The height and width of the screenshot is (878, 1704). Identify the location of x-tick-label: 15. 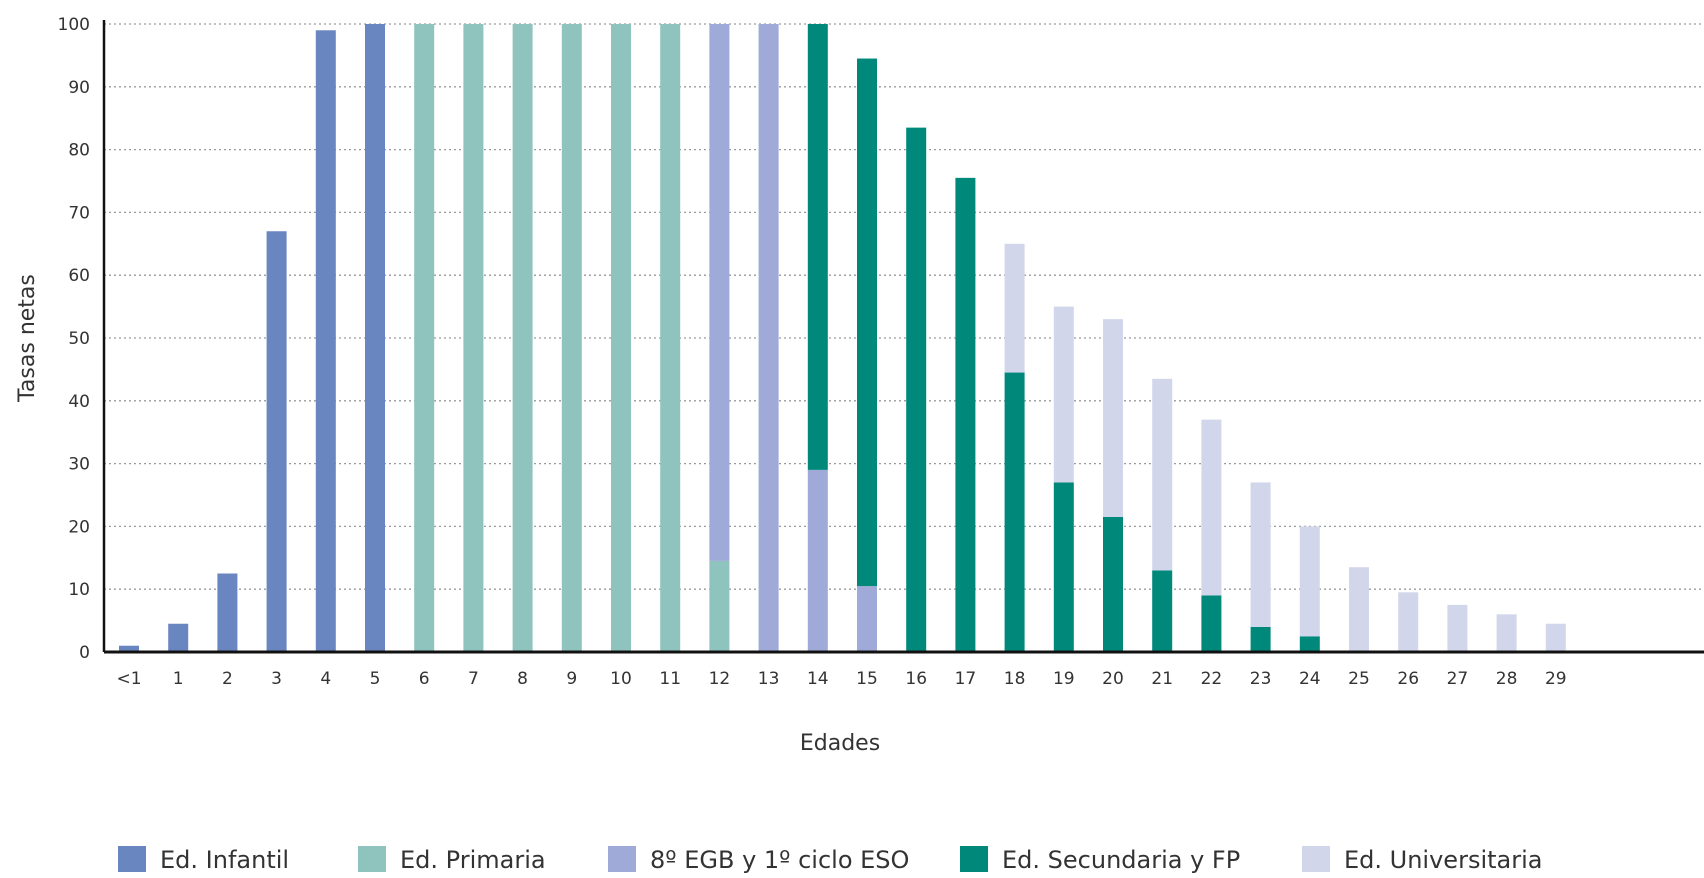
(867, 679).